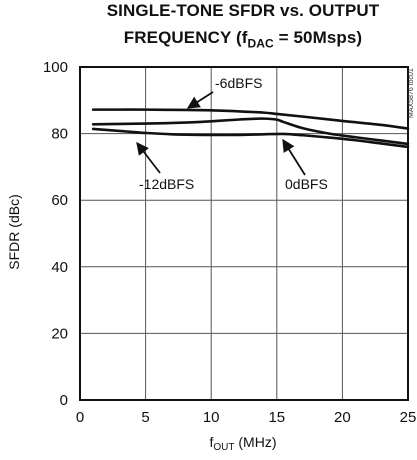  I want to click on series-line-6dbfs, so click(250, 119).